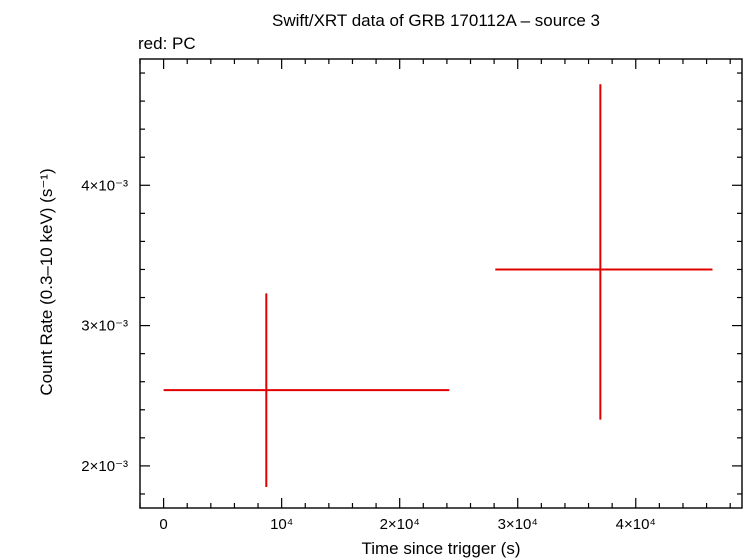  What do you see at coordinates (440, 548) in the screenshot?
I see `x-axis-label: Time since trigger (s)` at bounding box center [440, 548].